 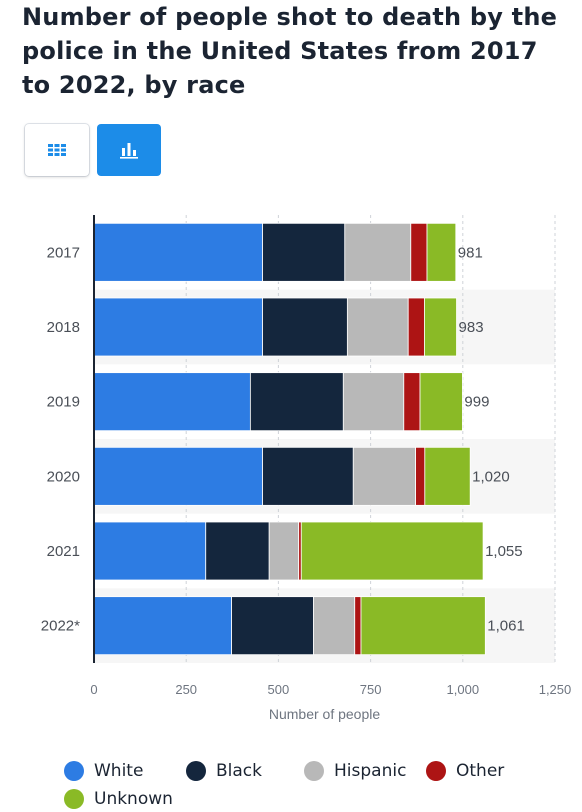 I want to click on legend-item-hispanic: Hispanic, so click(x=355, y=771).